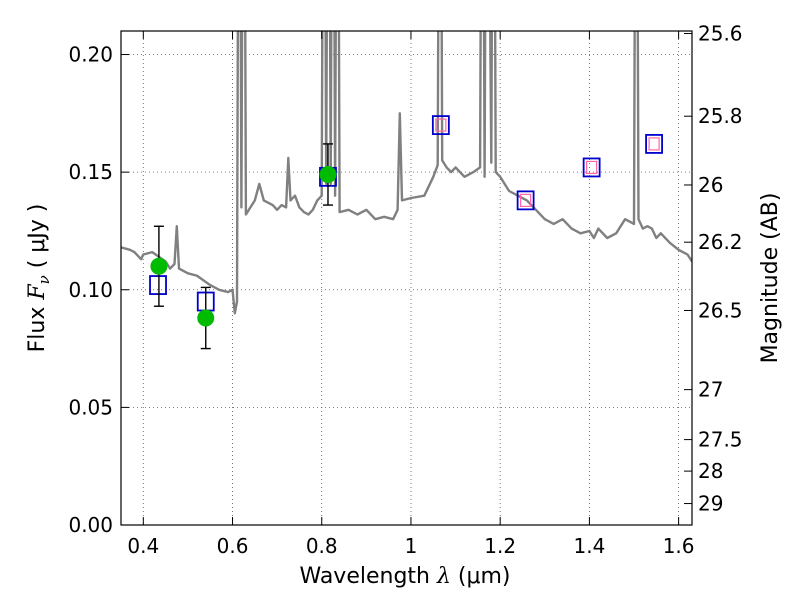  I want to click on x-tick-label: 0.4, so click(143, 546).